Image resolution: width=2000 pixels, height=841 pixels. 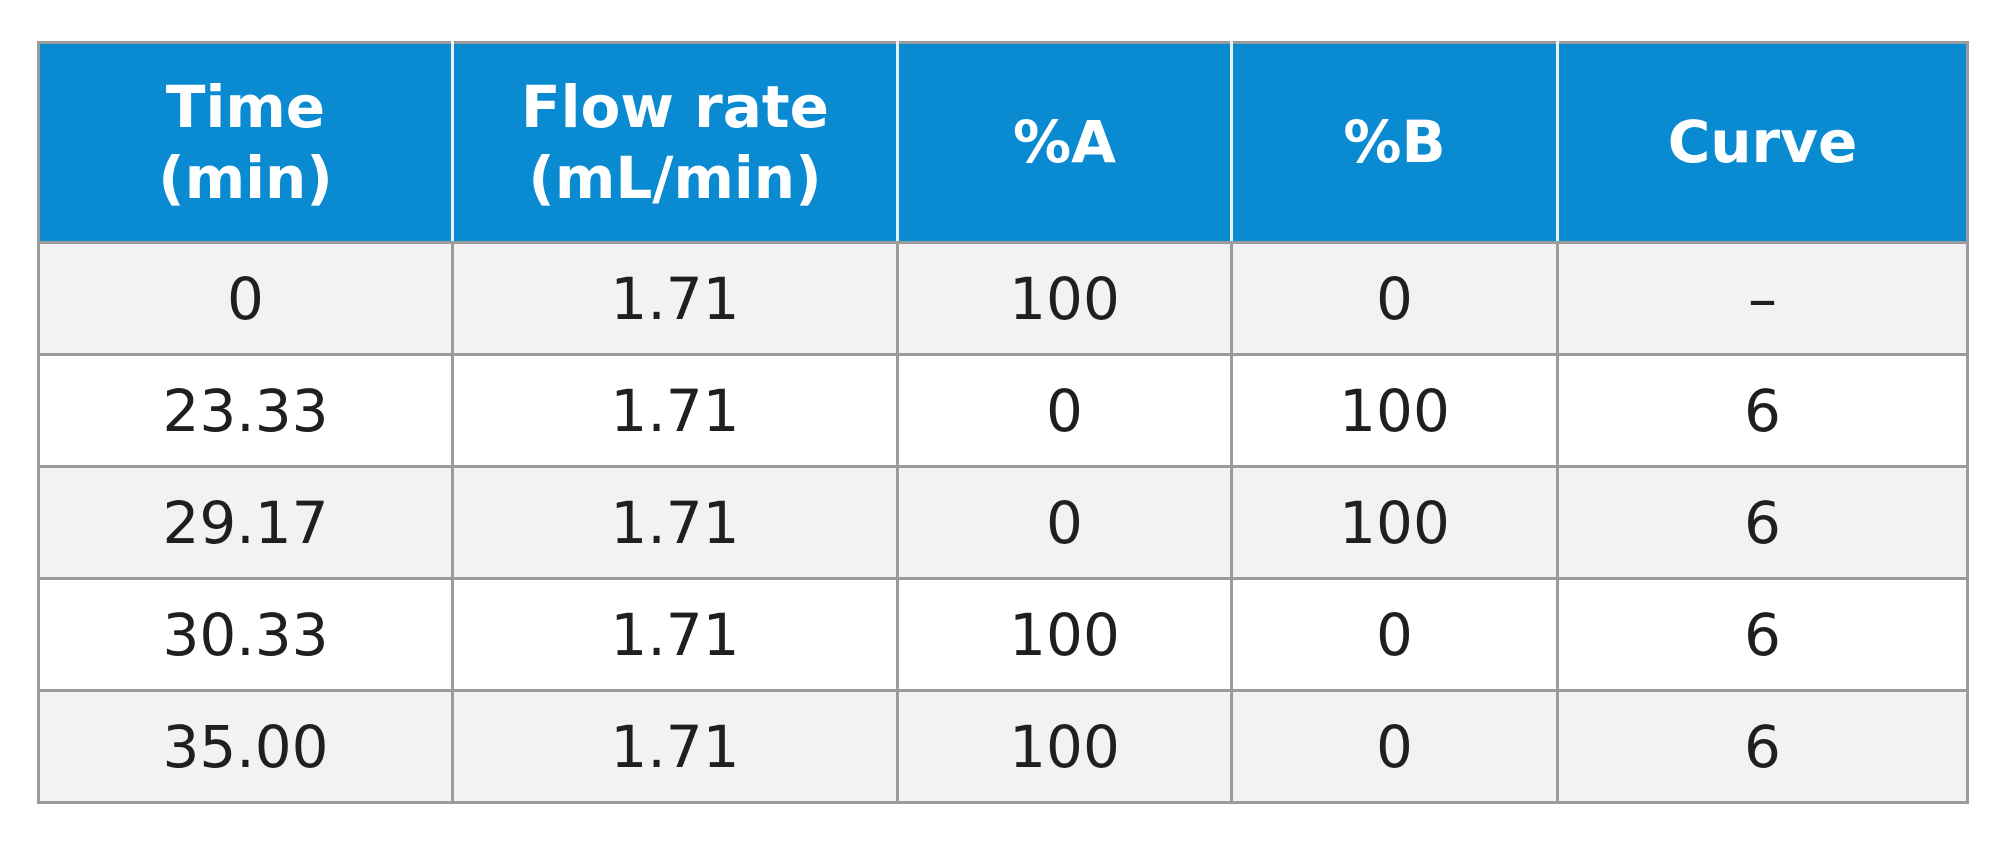 What do you see at coordinates (245, 746) in the screenshot?
I see `cell-time: 35.00` at bounding box center [245, 746].